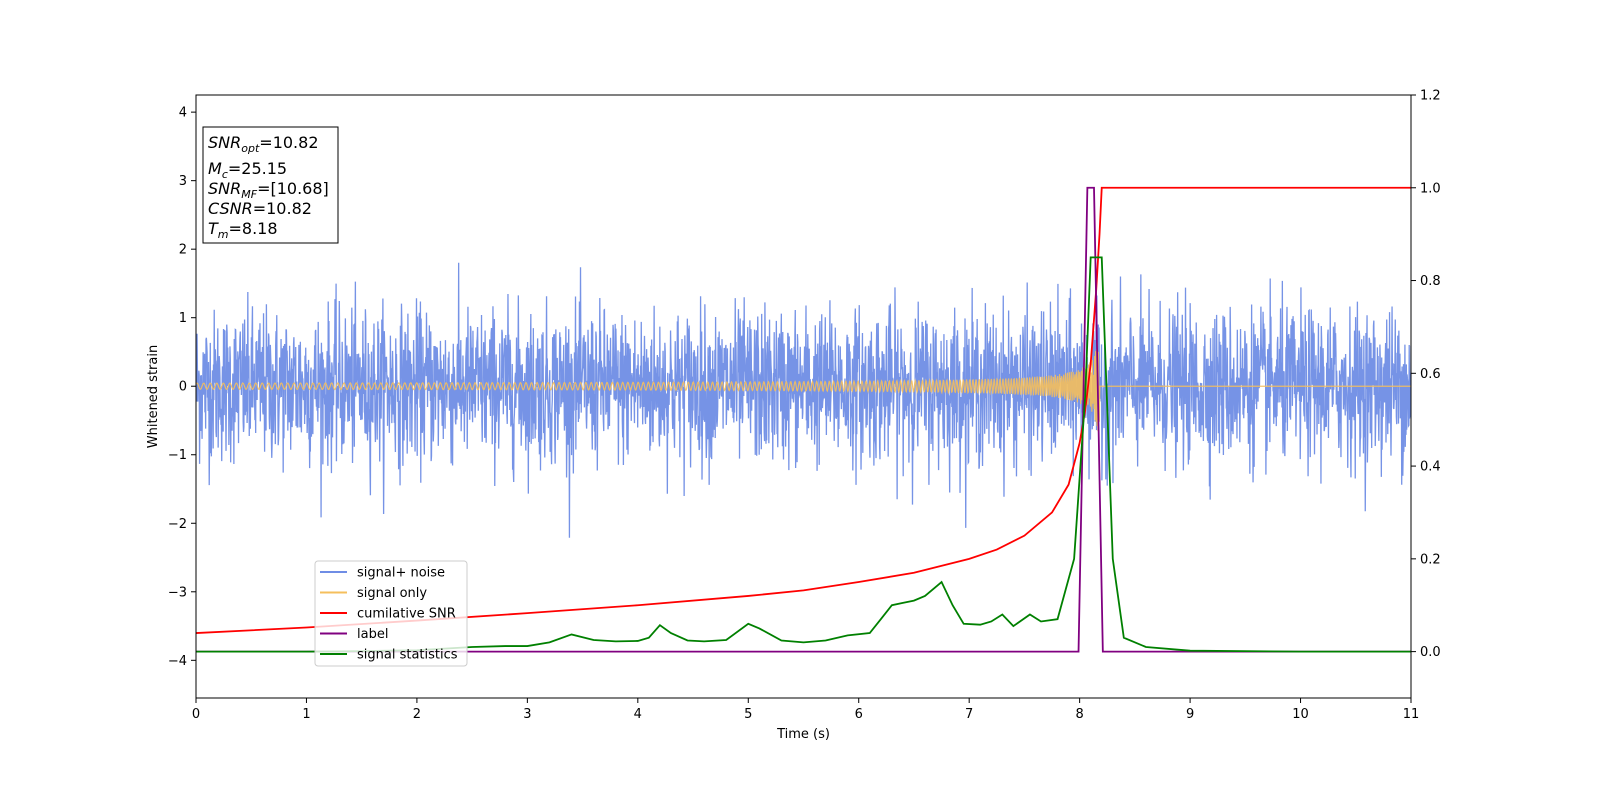 This screenshot has width=1600, height=800. Describe the element at coordinates (177, 592) in the screenshot. I see `y-tick-label-left: −3` at that location.